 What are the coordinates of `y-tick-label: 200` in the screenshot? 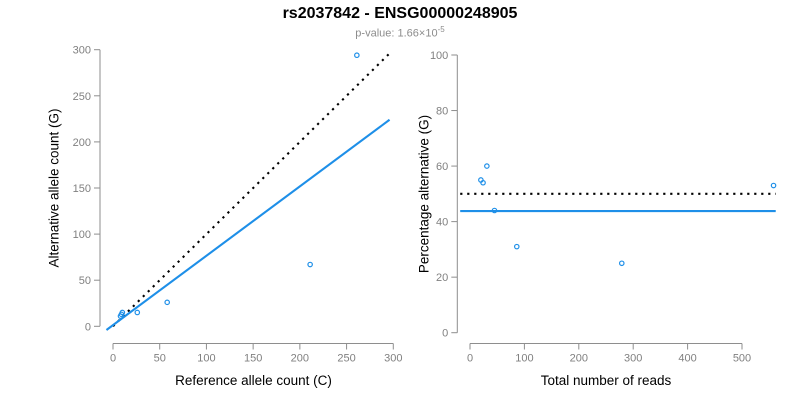 It's located at (82, 143).